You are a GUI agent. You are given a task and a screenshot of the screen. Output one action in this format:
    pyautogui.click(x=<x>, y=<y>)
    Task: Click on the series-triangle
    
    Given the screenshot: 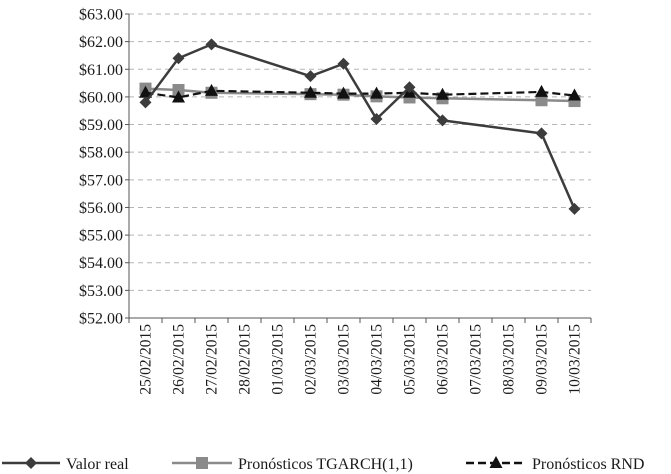 What is the action you would take?
    pyautogui.click(x=360, y=93)
    